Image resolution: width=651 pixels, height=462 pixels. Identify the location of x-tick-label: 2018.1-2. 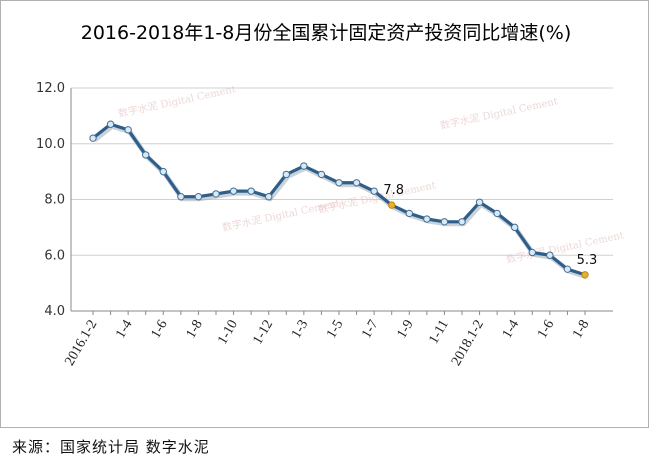
(468, 342).